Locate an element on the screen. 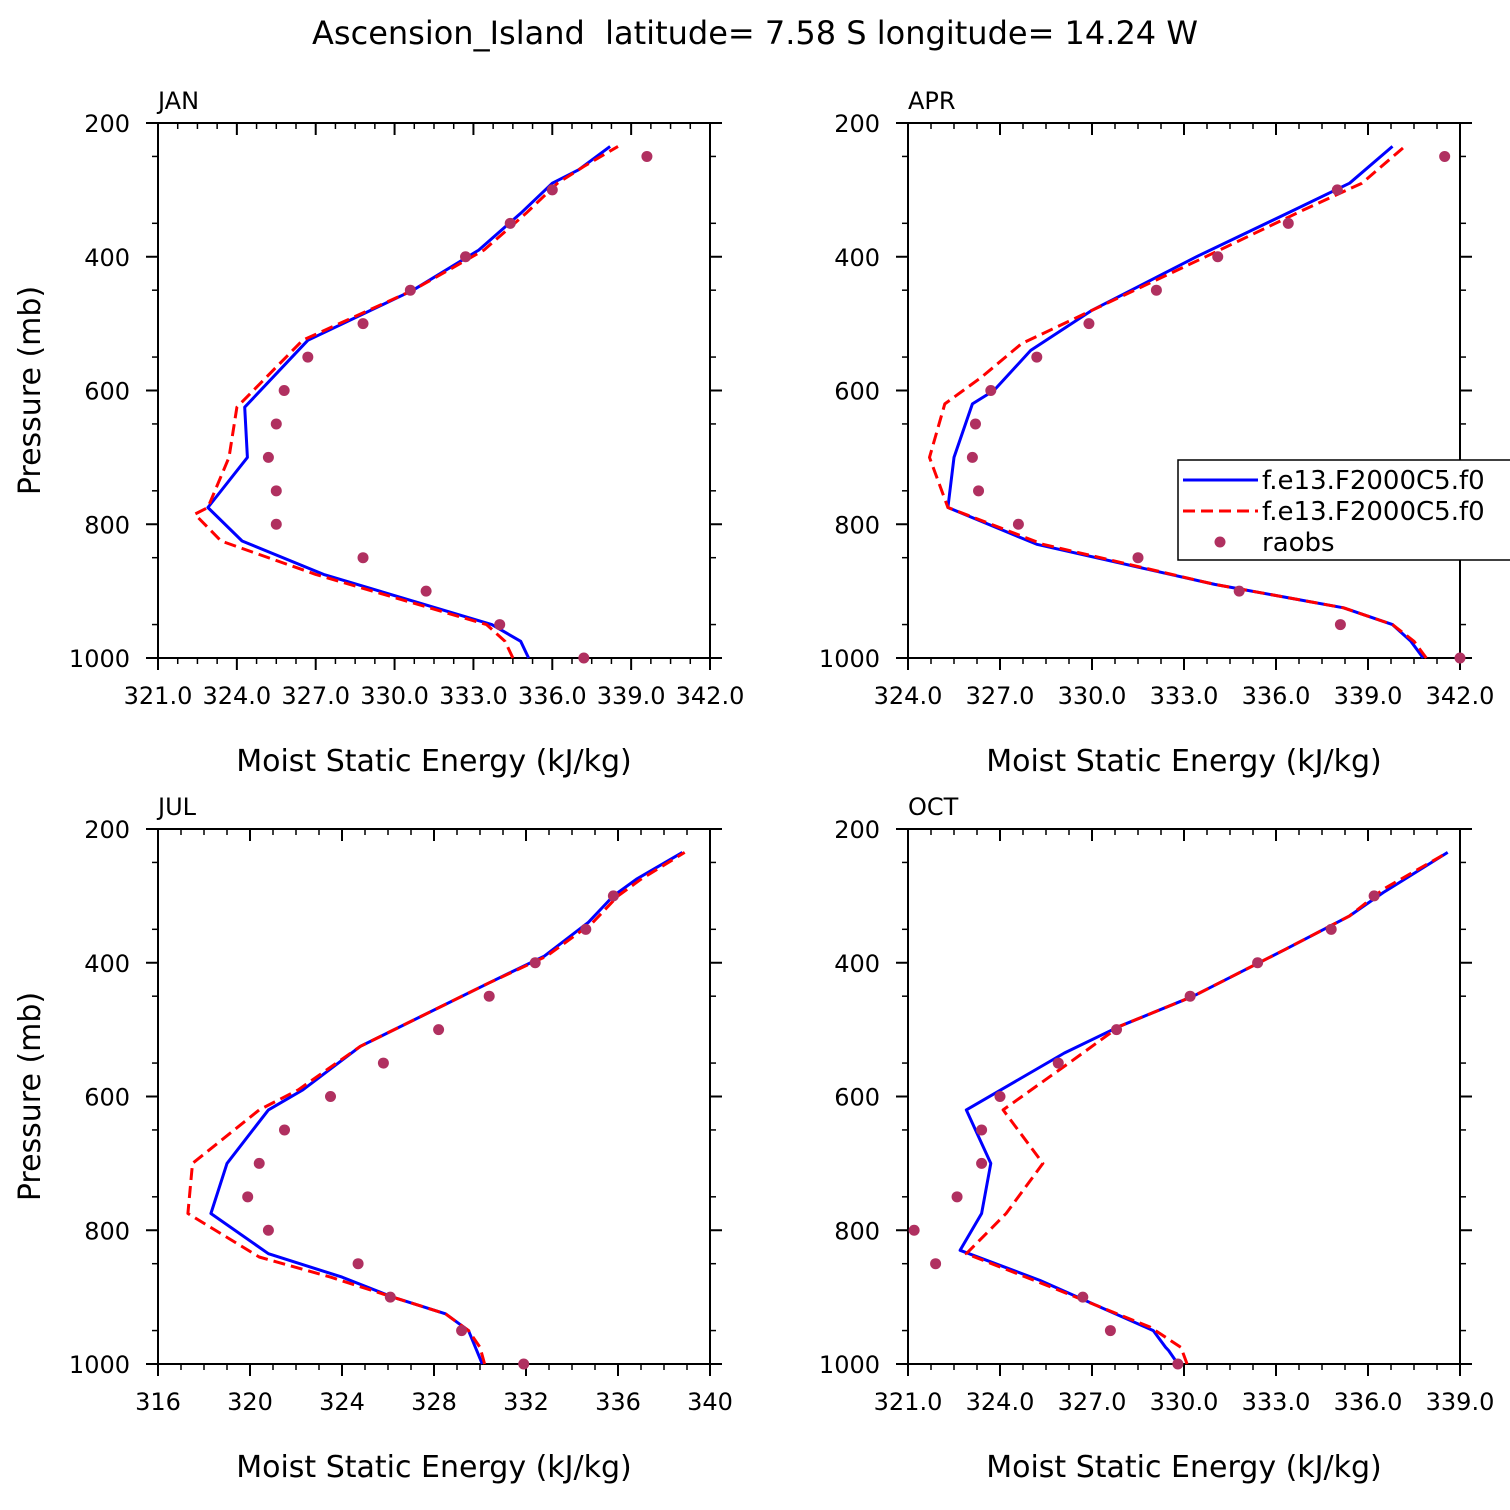  series-line-solid is located at coordinates (408, 402).